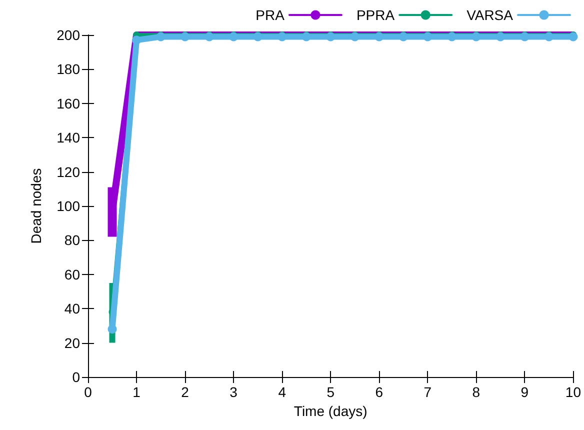 This screenshot has width=584, height=430. Describe the element at coordinates (573, 392) in the screenshot. I see `x-tick-label: 10` at that location.